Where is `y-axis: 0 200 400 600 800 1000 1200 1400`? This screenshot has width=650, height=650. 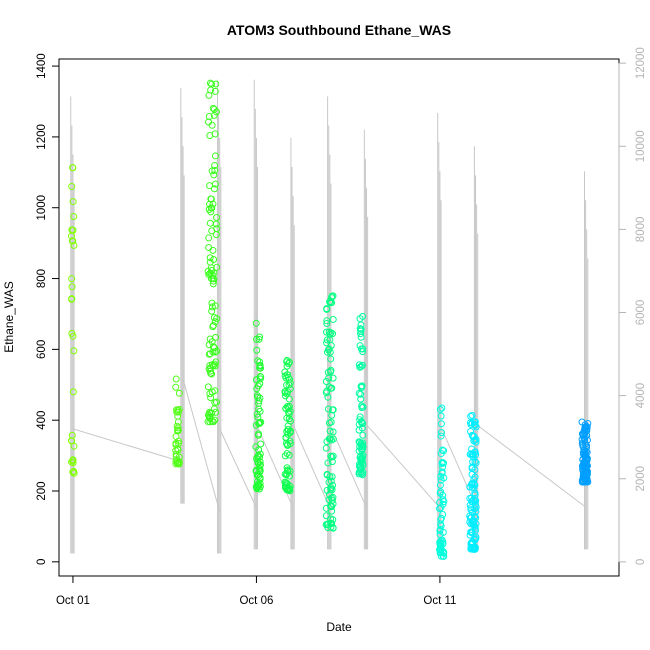 y-axis: 0 200 400 600 800 1000 1200 1400 is located at coordinates (48, 309).